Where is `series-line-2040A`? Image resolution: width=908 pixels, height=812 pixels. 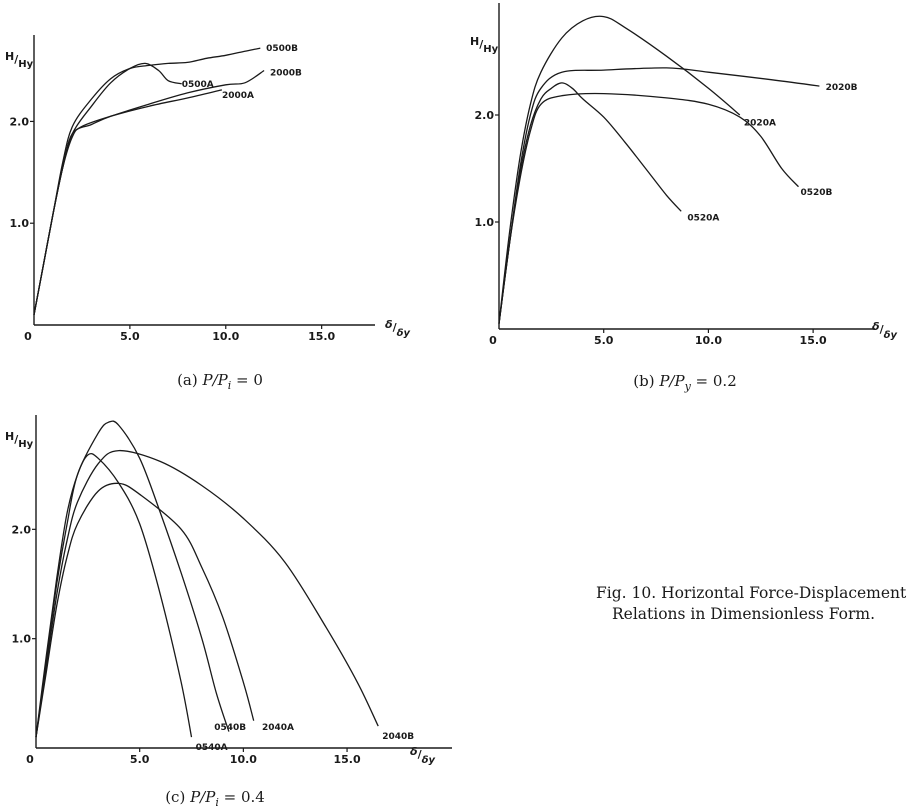 series-line-2040A is located at coordinates (145, 610).